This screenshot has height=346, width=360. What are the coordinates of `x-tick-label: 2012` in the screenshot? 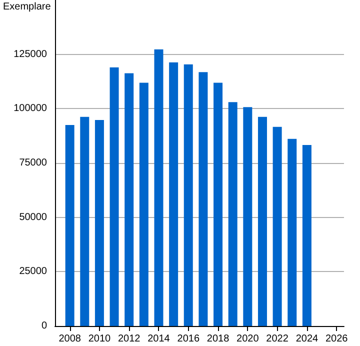 It's located at (129, 339).